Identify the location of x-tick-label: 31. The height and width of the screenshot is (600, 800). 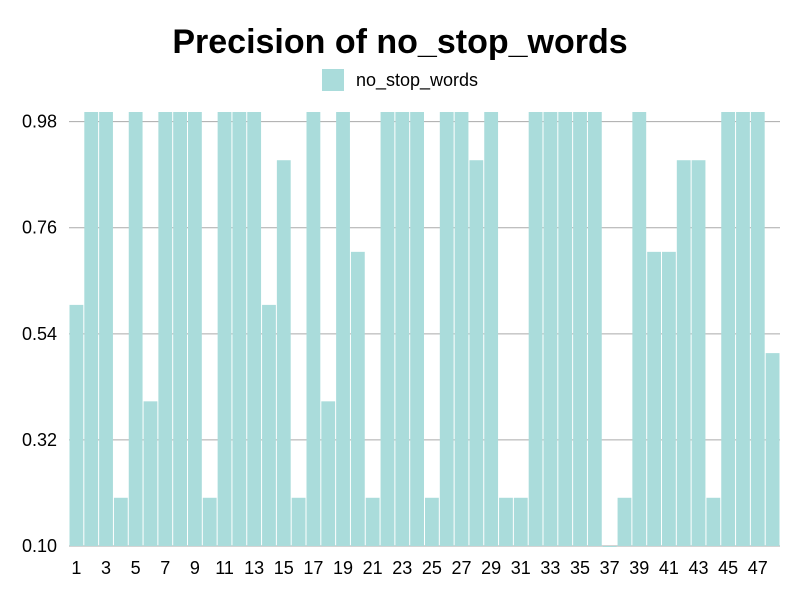
(521, 568).